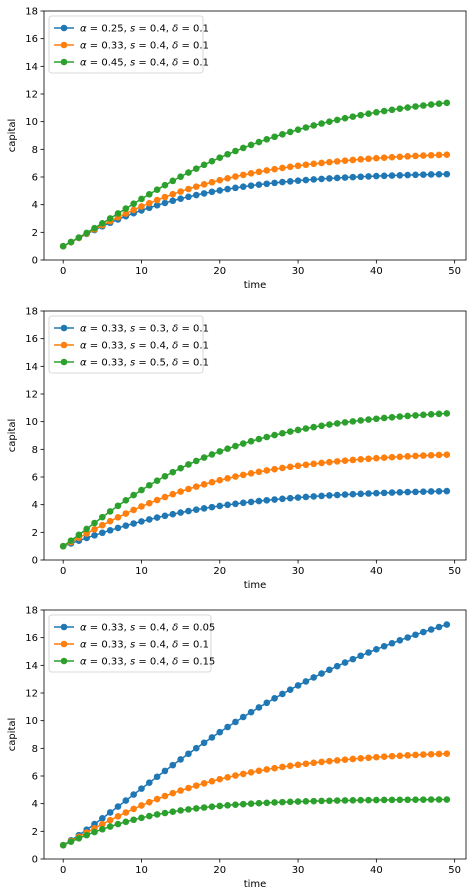 The width and height of the screenshot is (474, 896). Describe the element at coordinates (126, 344) in the screenshot. I see `legend-box` at that location.